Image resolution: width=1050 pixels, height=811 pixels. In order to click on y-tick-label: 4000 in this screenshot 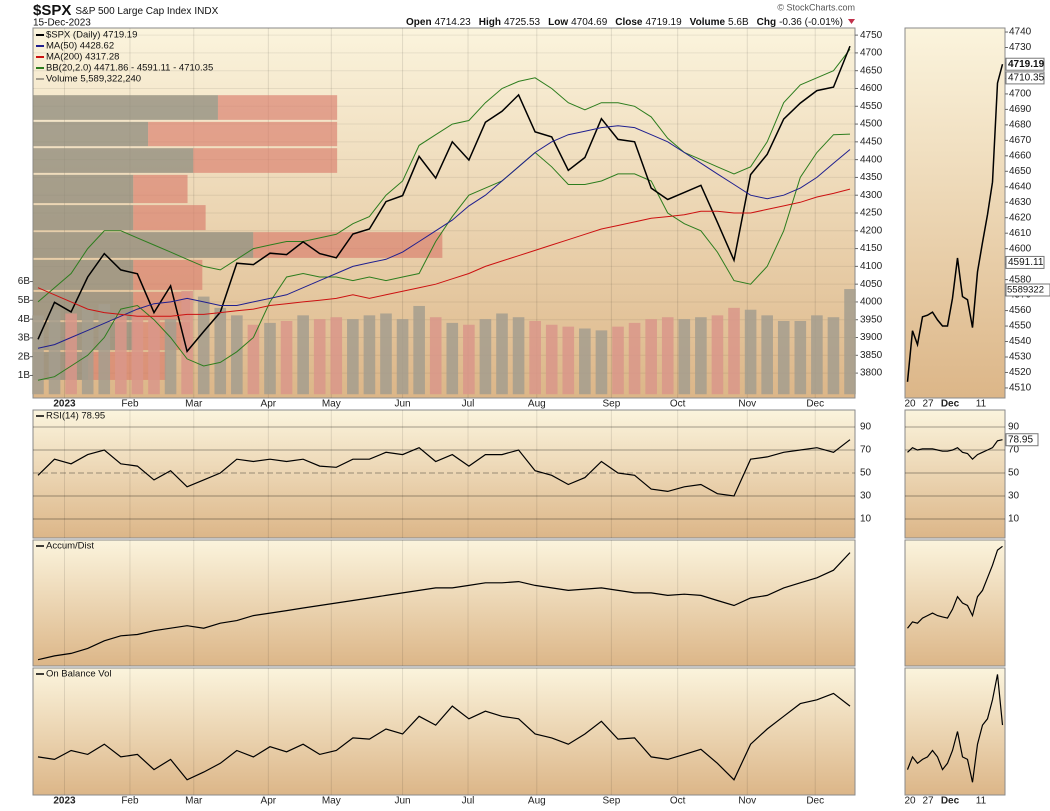, I will do `click(871, 302)`.